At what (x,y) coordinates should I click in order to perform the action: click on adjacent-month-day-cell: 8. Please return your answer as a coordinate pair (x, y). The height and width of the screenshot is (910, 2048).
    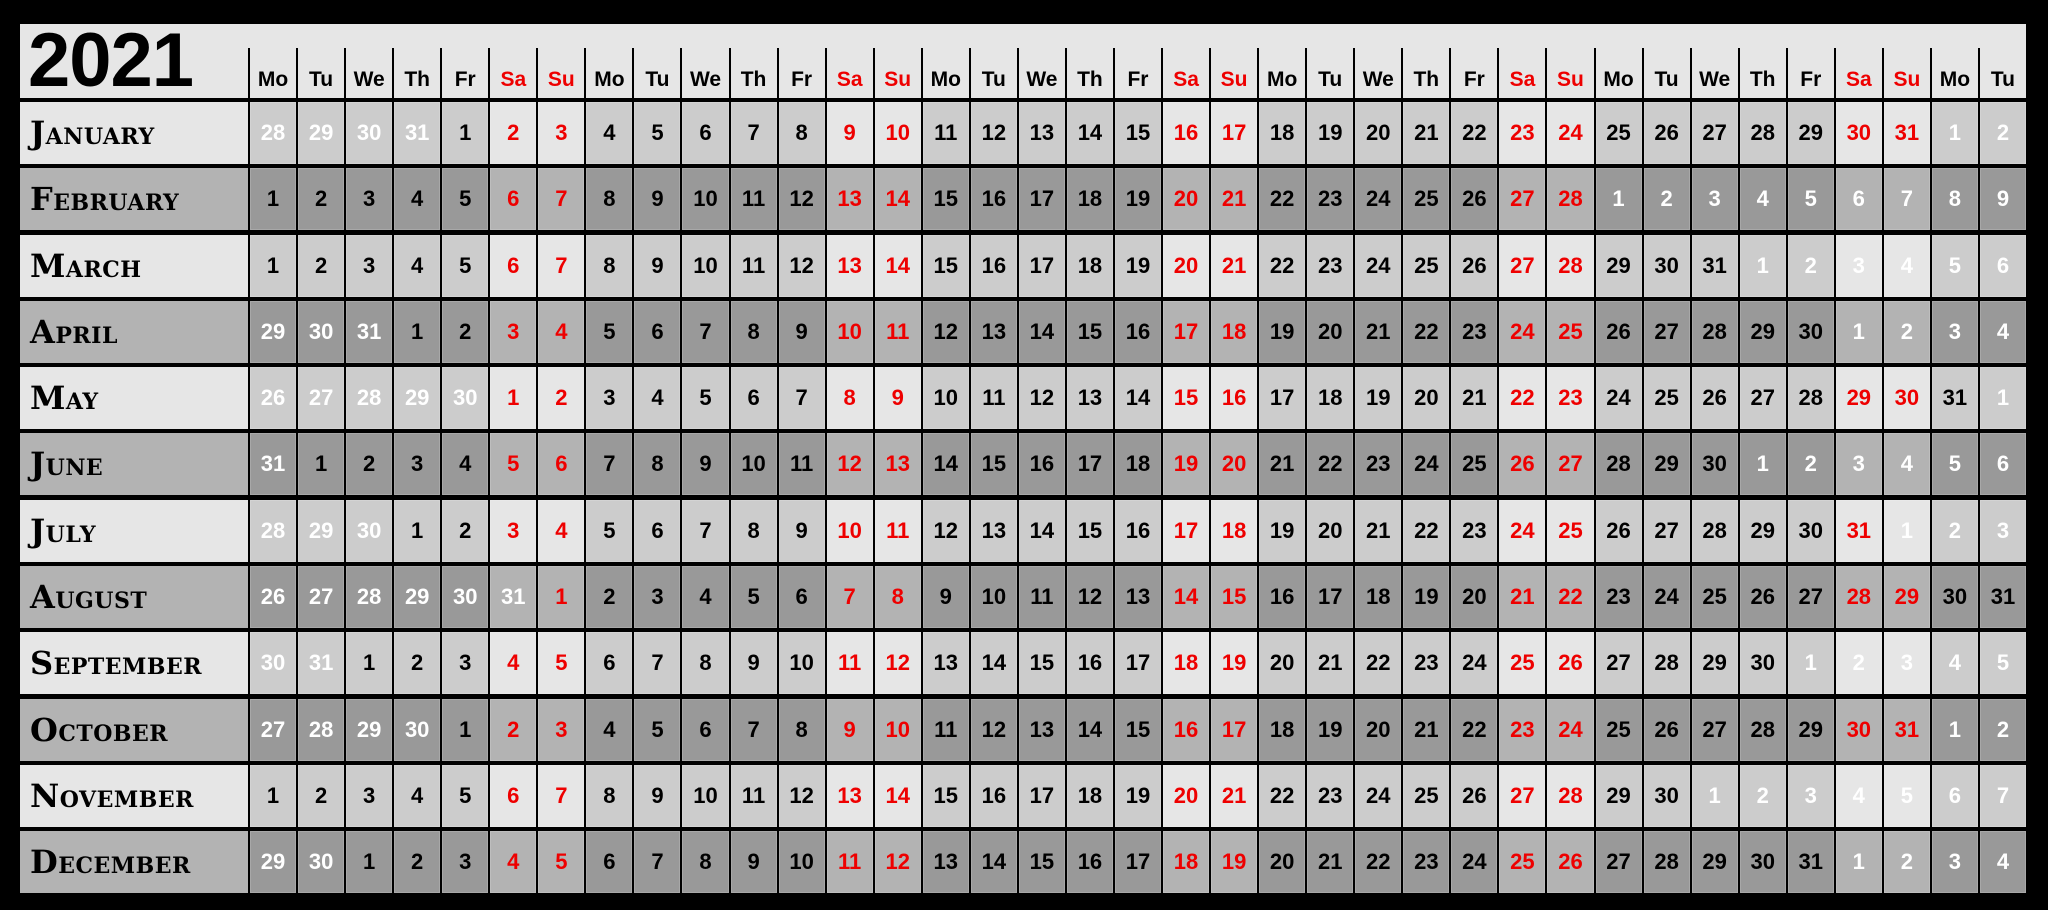
    Looking at the image, I should click on (1954, 199).